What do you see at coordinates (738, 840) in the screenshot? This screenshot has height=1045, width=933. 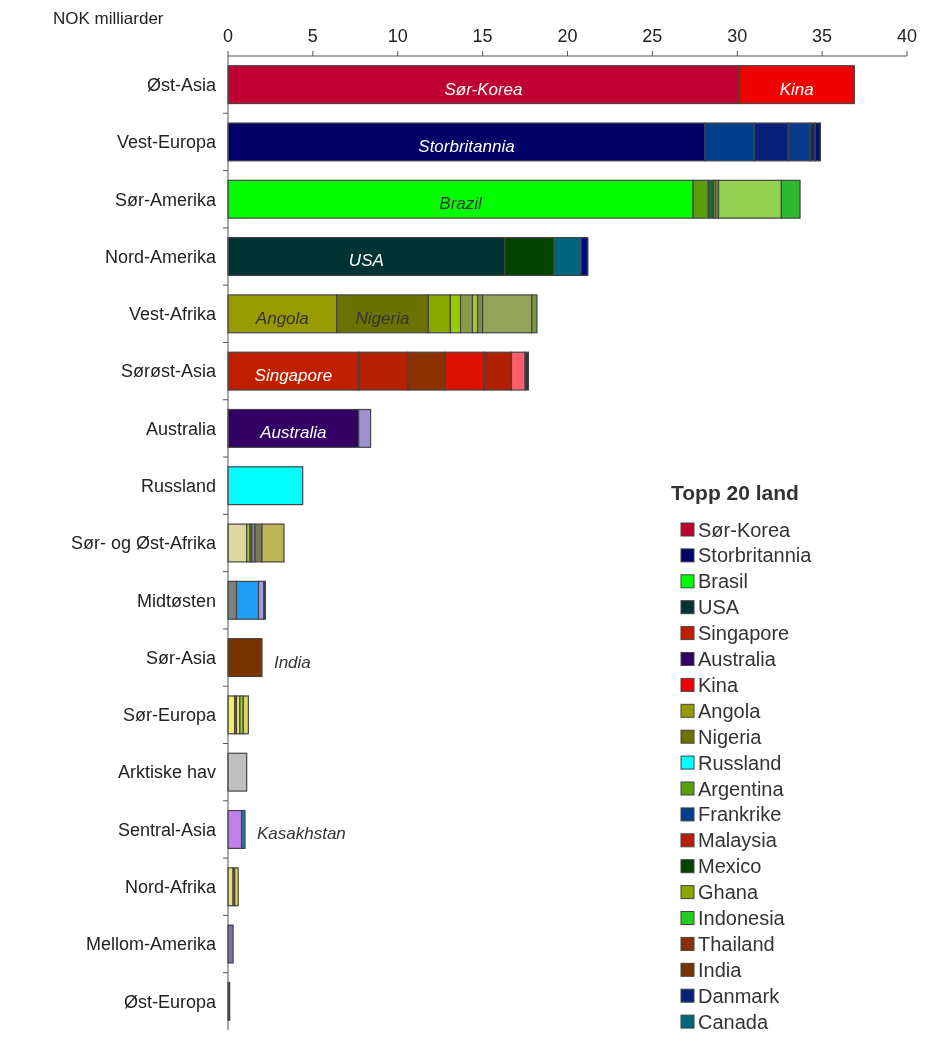 I see `legend-label: Malaysia` at bounding box center [738, 840].